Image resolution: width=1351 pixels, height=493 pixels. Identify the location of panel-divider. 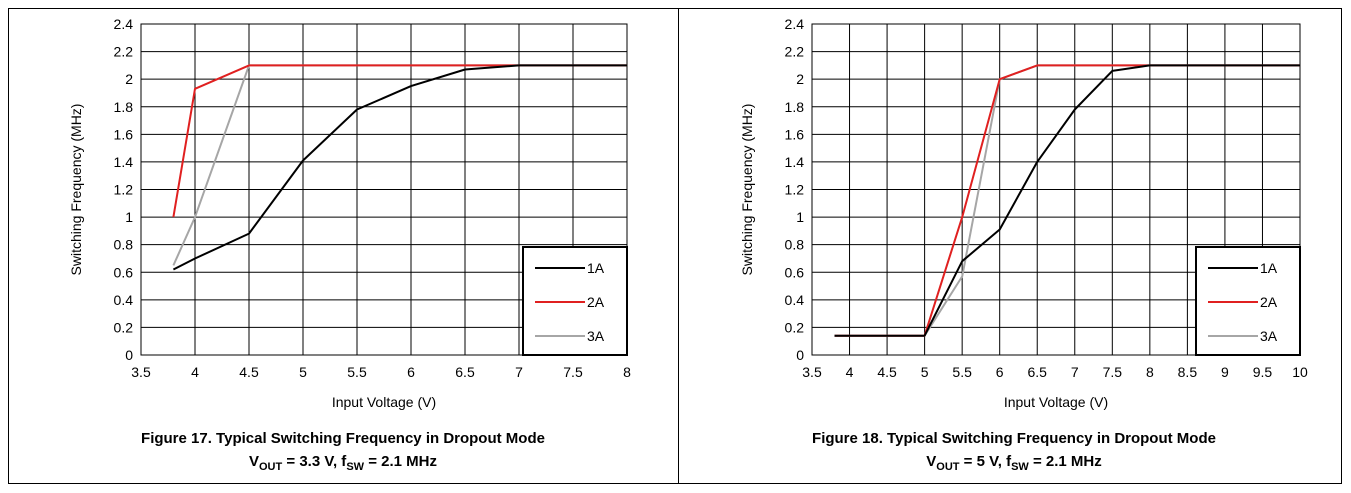
(678, 246).